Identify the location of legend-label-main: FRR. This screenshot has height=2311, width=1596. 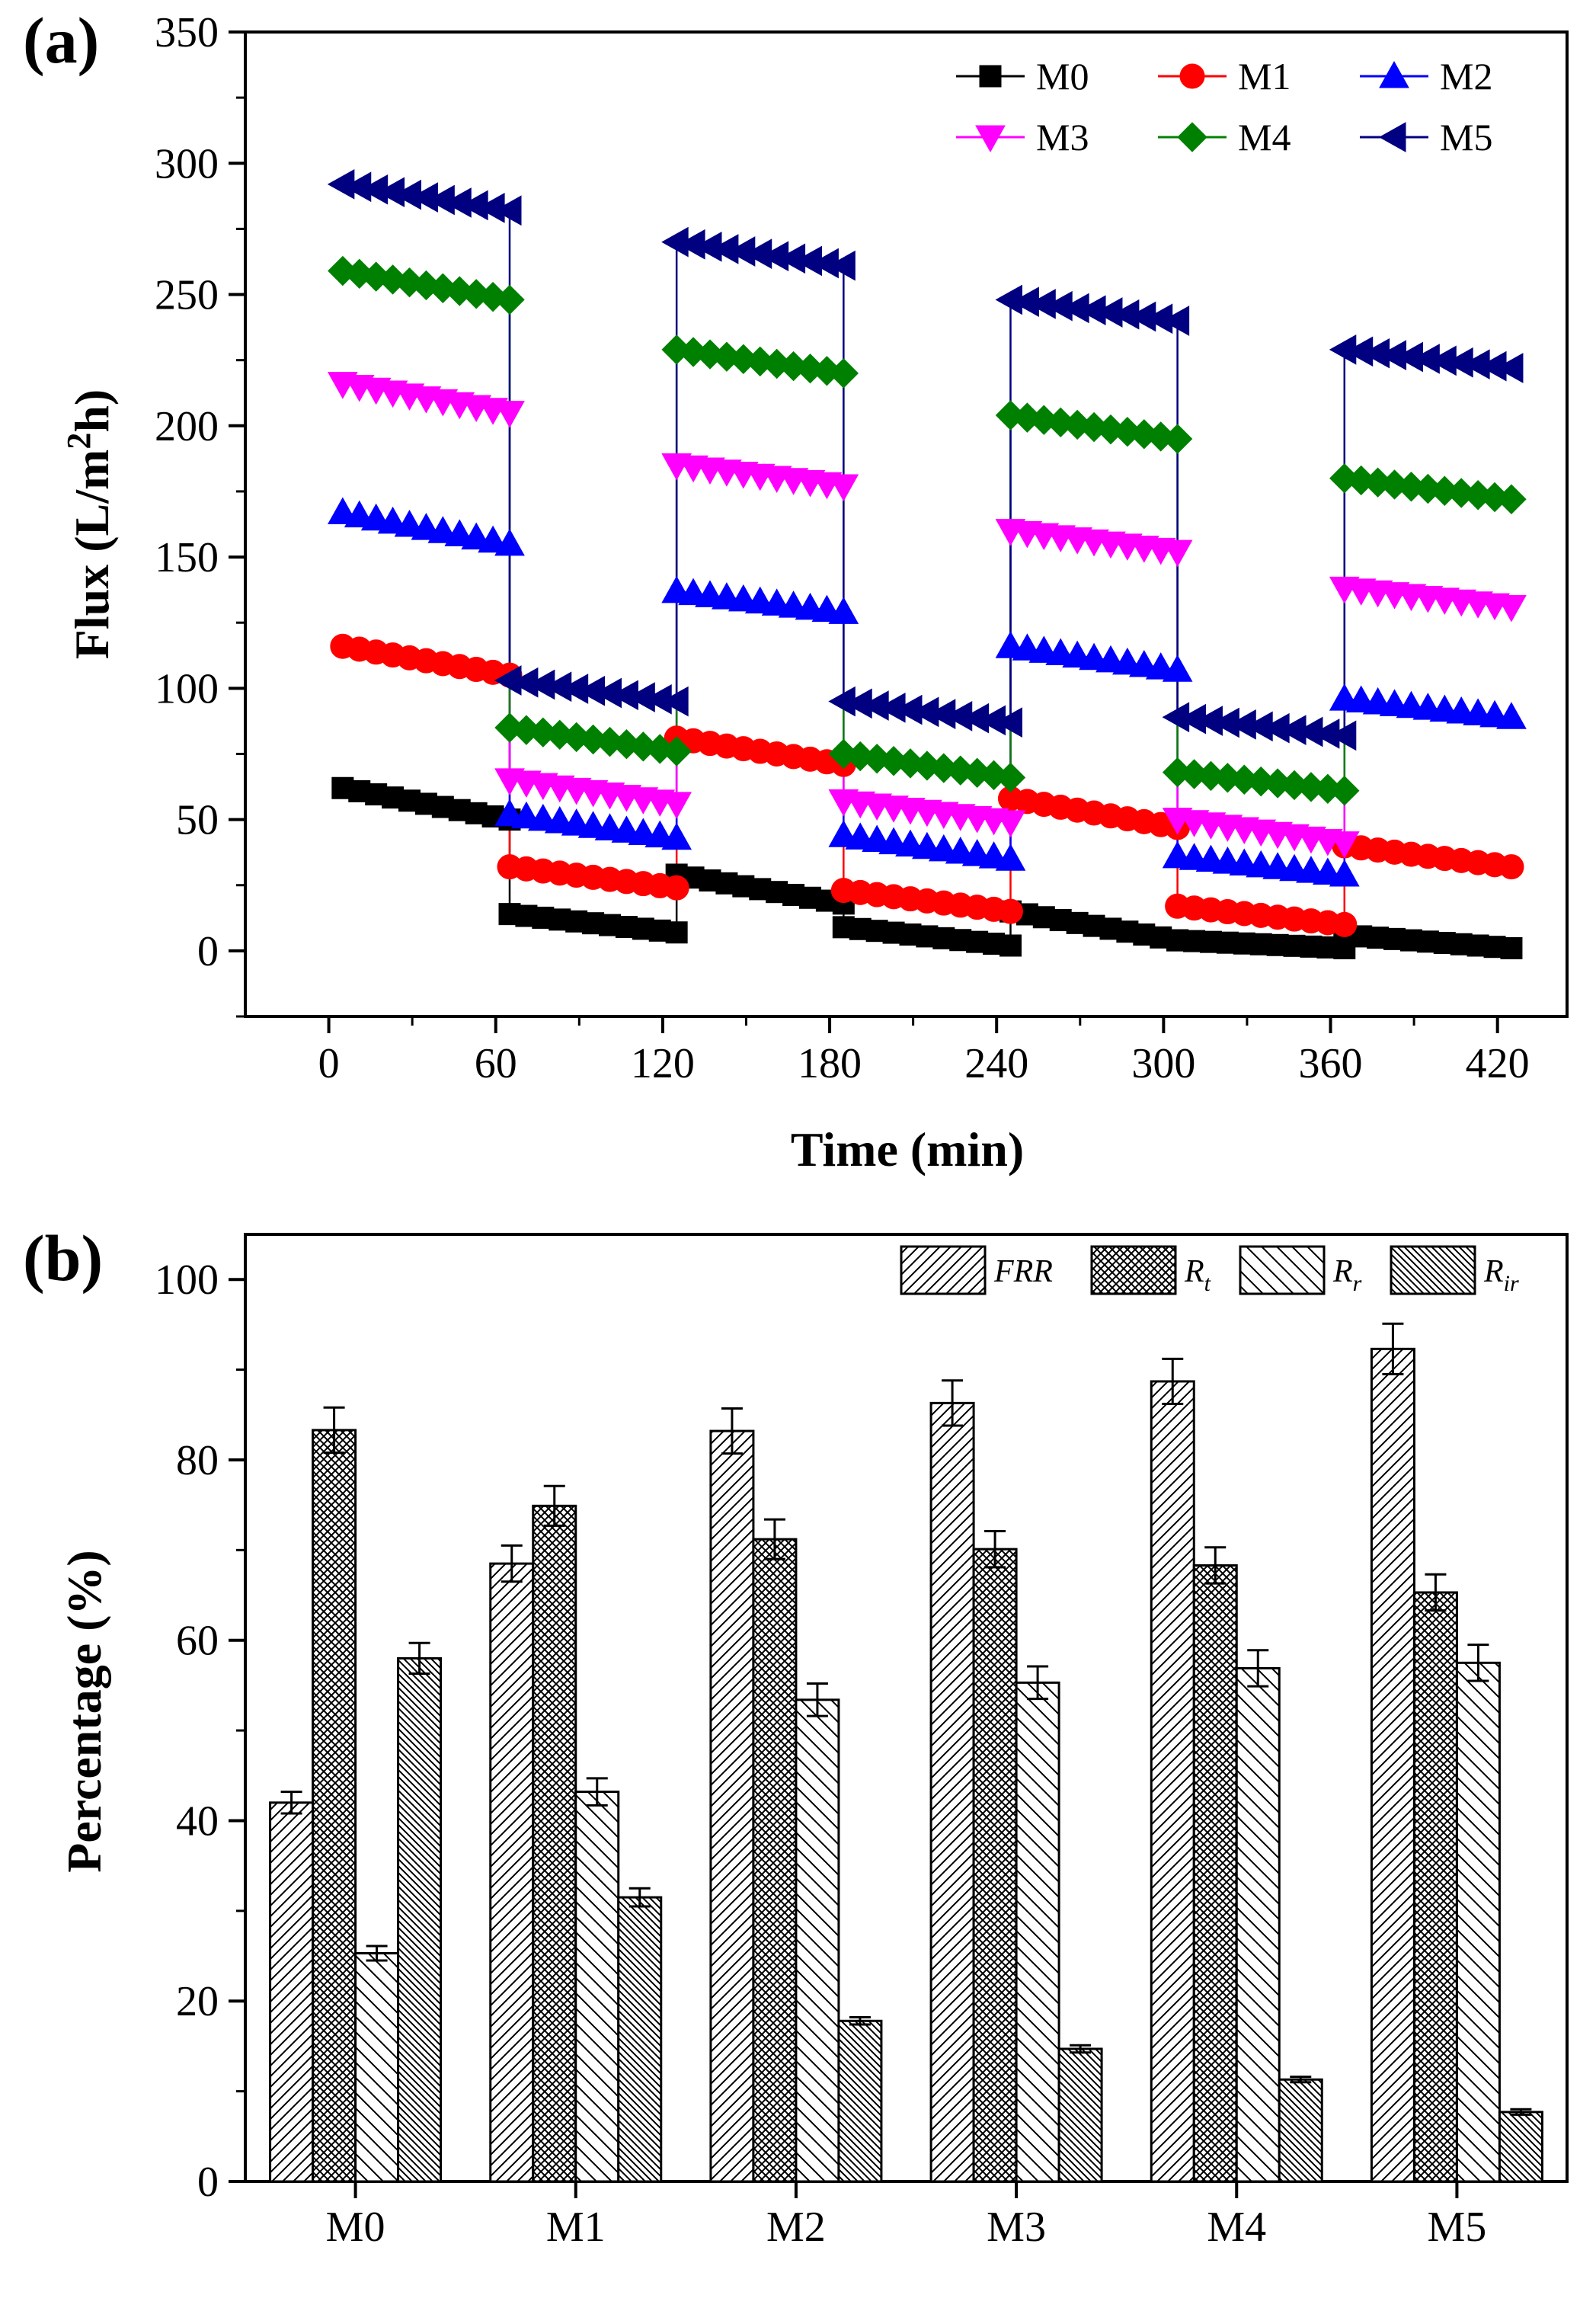
(1023, 1271).